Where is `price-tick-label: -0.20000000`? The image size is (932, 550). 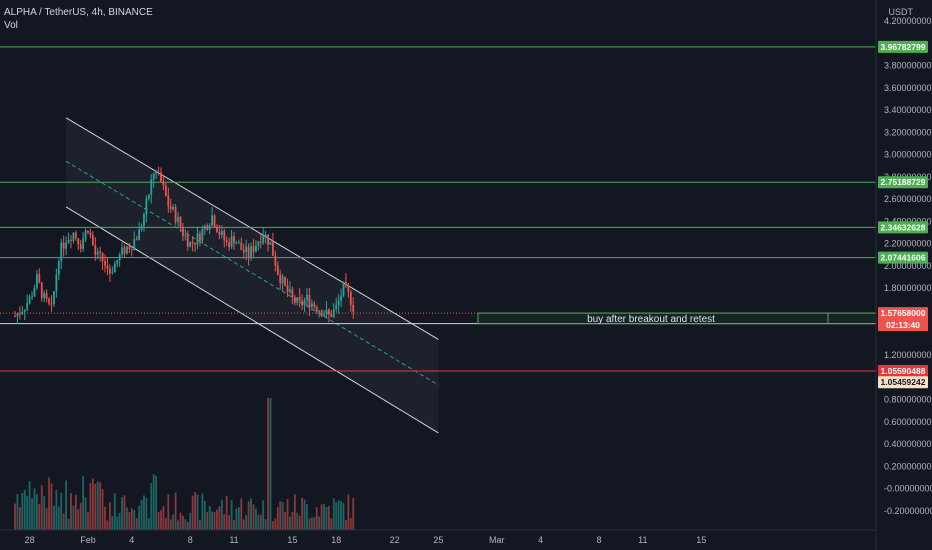 price-tick-label: -0.20000000 is located at coordinates (908, 511).